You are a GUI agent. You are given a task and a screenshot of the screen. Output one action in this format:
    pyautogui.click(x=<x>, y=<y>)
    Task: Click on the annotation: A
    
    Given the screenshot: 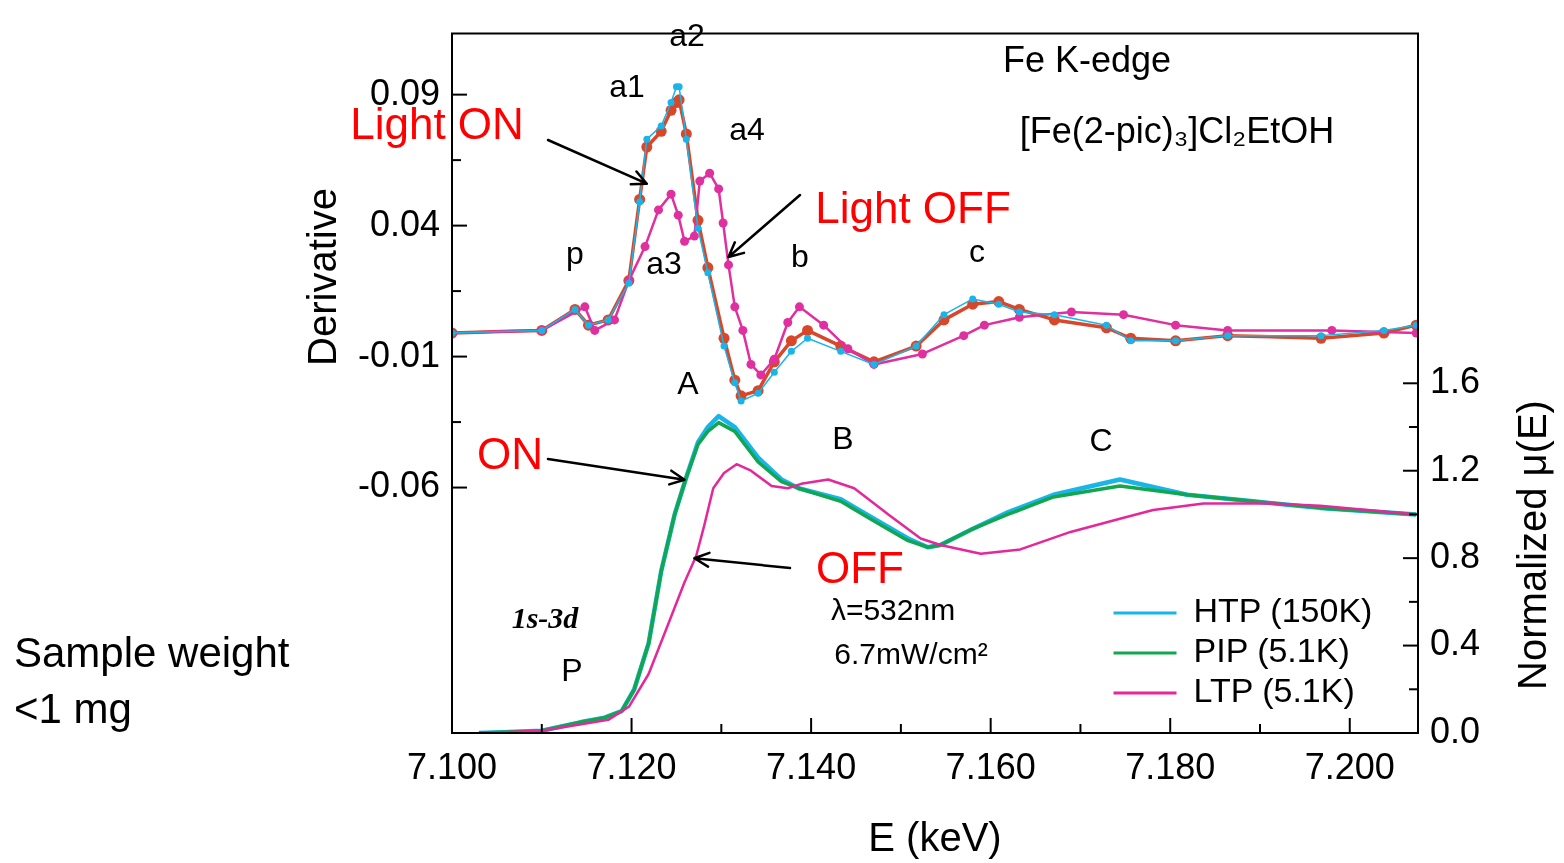 What is the action you would take?
    pyautogui.click(x=688, y=382)
    